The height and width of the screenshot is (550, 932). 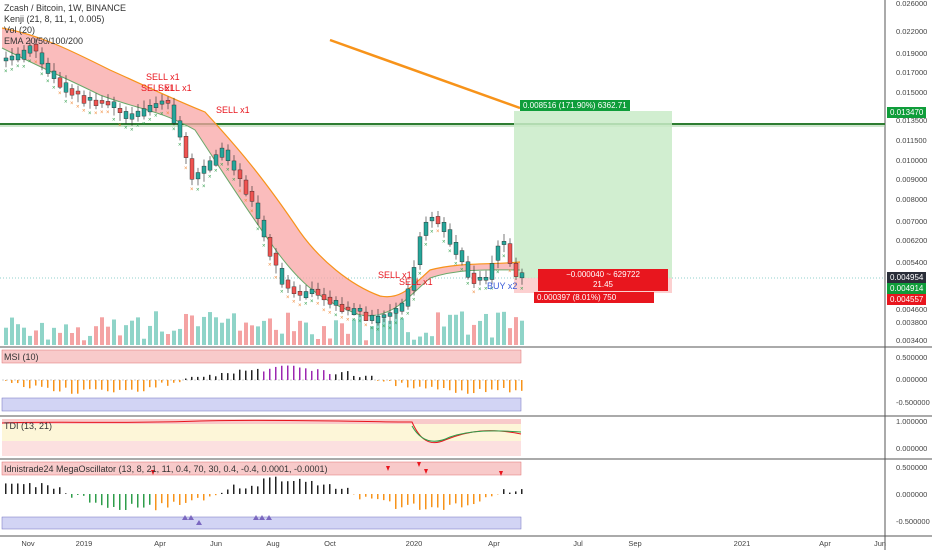 I want to click on price-tick: 0.003800, so click(x=912, y=322).